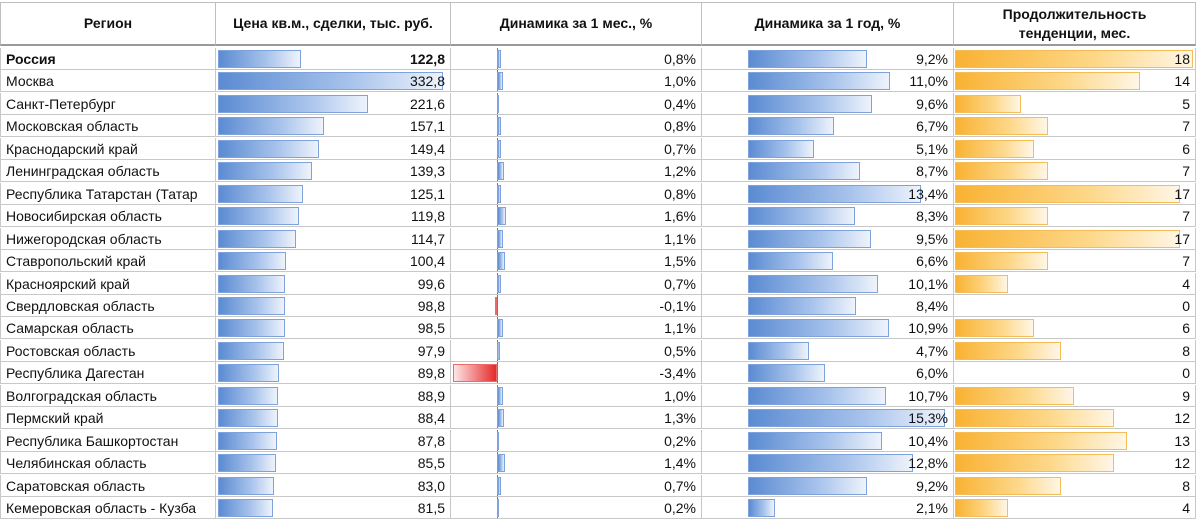  What do you see at coordinates (932, 261) in the screenshot?
I see `year-change-value: 6,6%` at bounding box center [932, 261].